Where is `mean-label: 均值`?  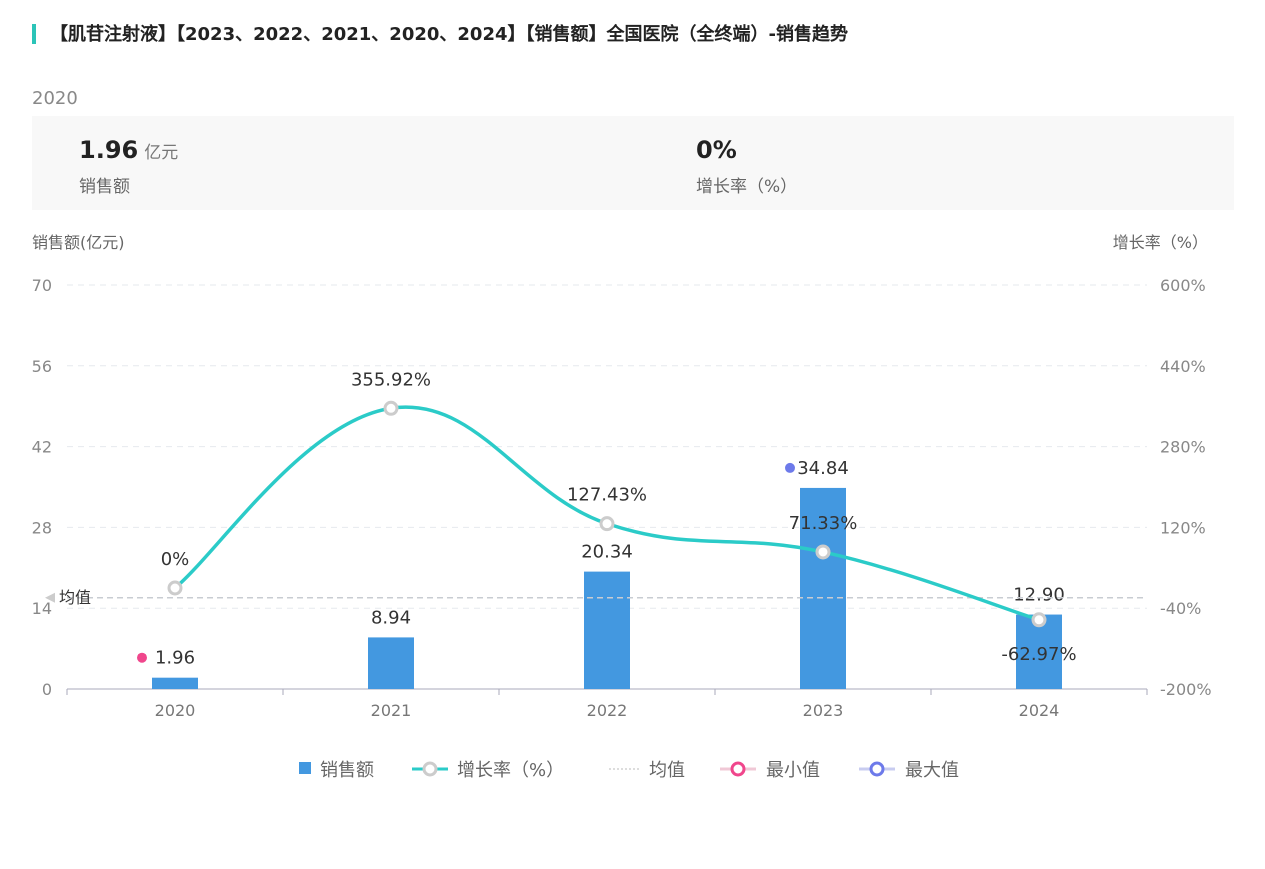 mean-label: 均值 is located at coordinates (75, 597).